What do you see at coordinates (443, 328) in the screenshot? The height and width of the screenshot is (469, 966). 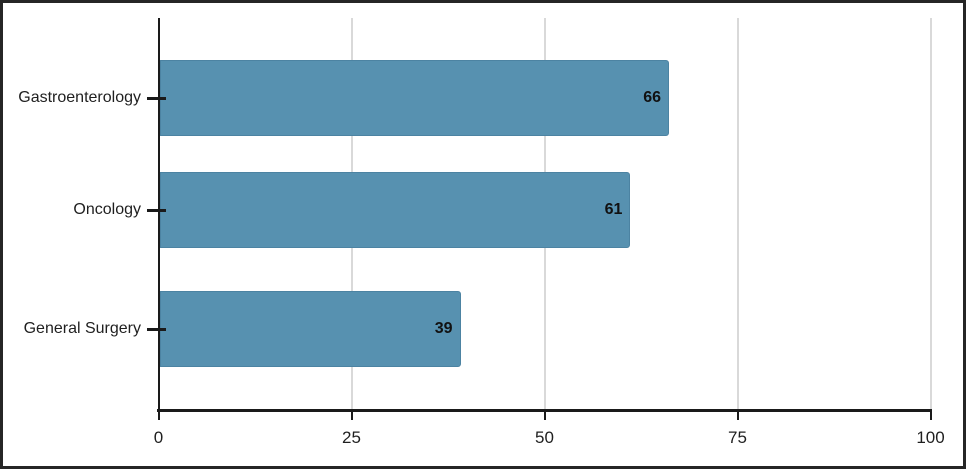 I see `bar-value-label: 39` at bounding box center [443, 328].